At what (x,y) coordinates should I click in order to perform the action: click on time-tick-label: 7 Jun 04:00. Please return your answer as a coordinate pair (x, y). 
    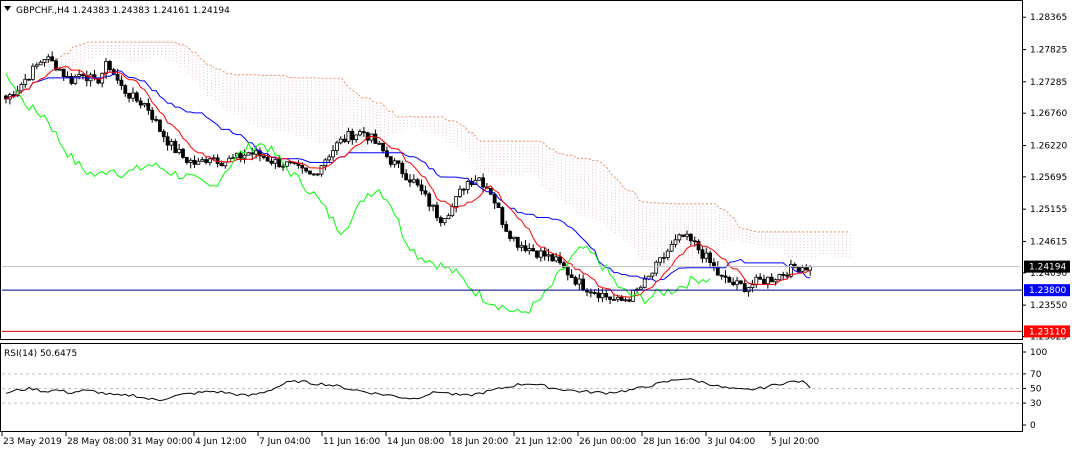
    Looking at the image, I should click on (285, 442).